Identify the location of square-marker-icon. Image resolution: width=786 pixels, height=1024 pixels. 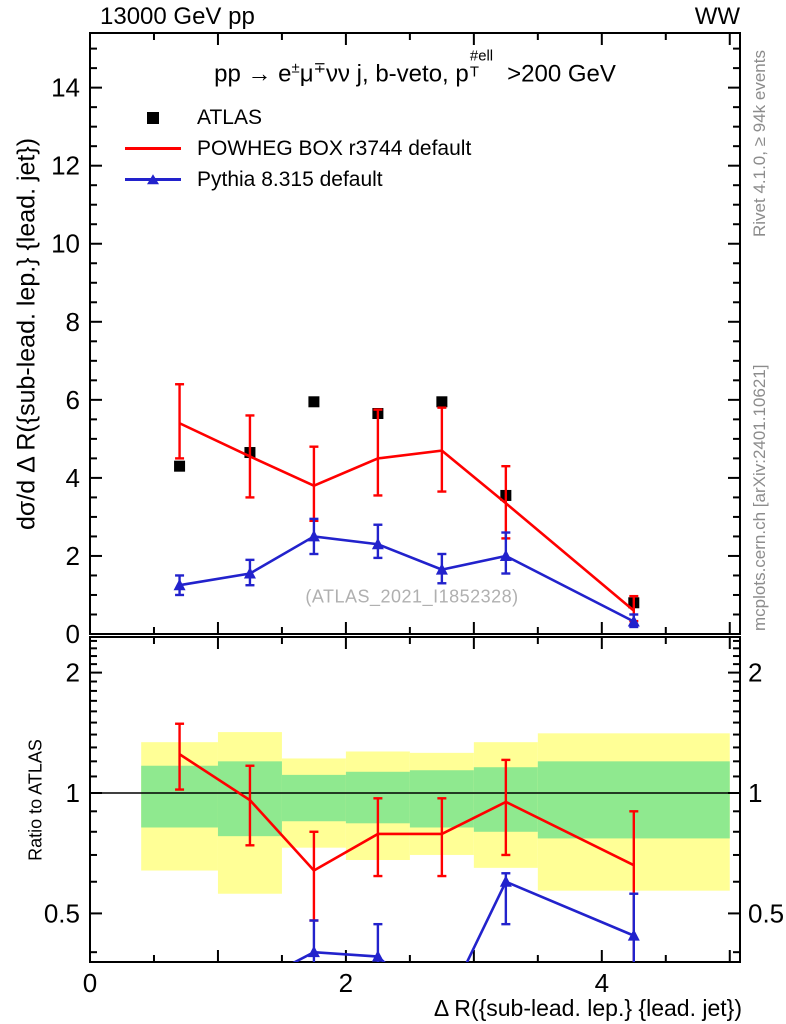
(153, 118).